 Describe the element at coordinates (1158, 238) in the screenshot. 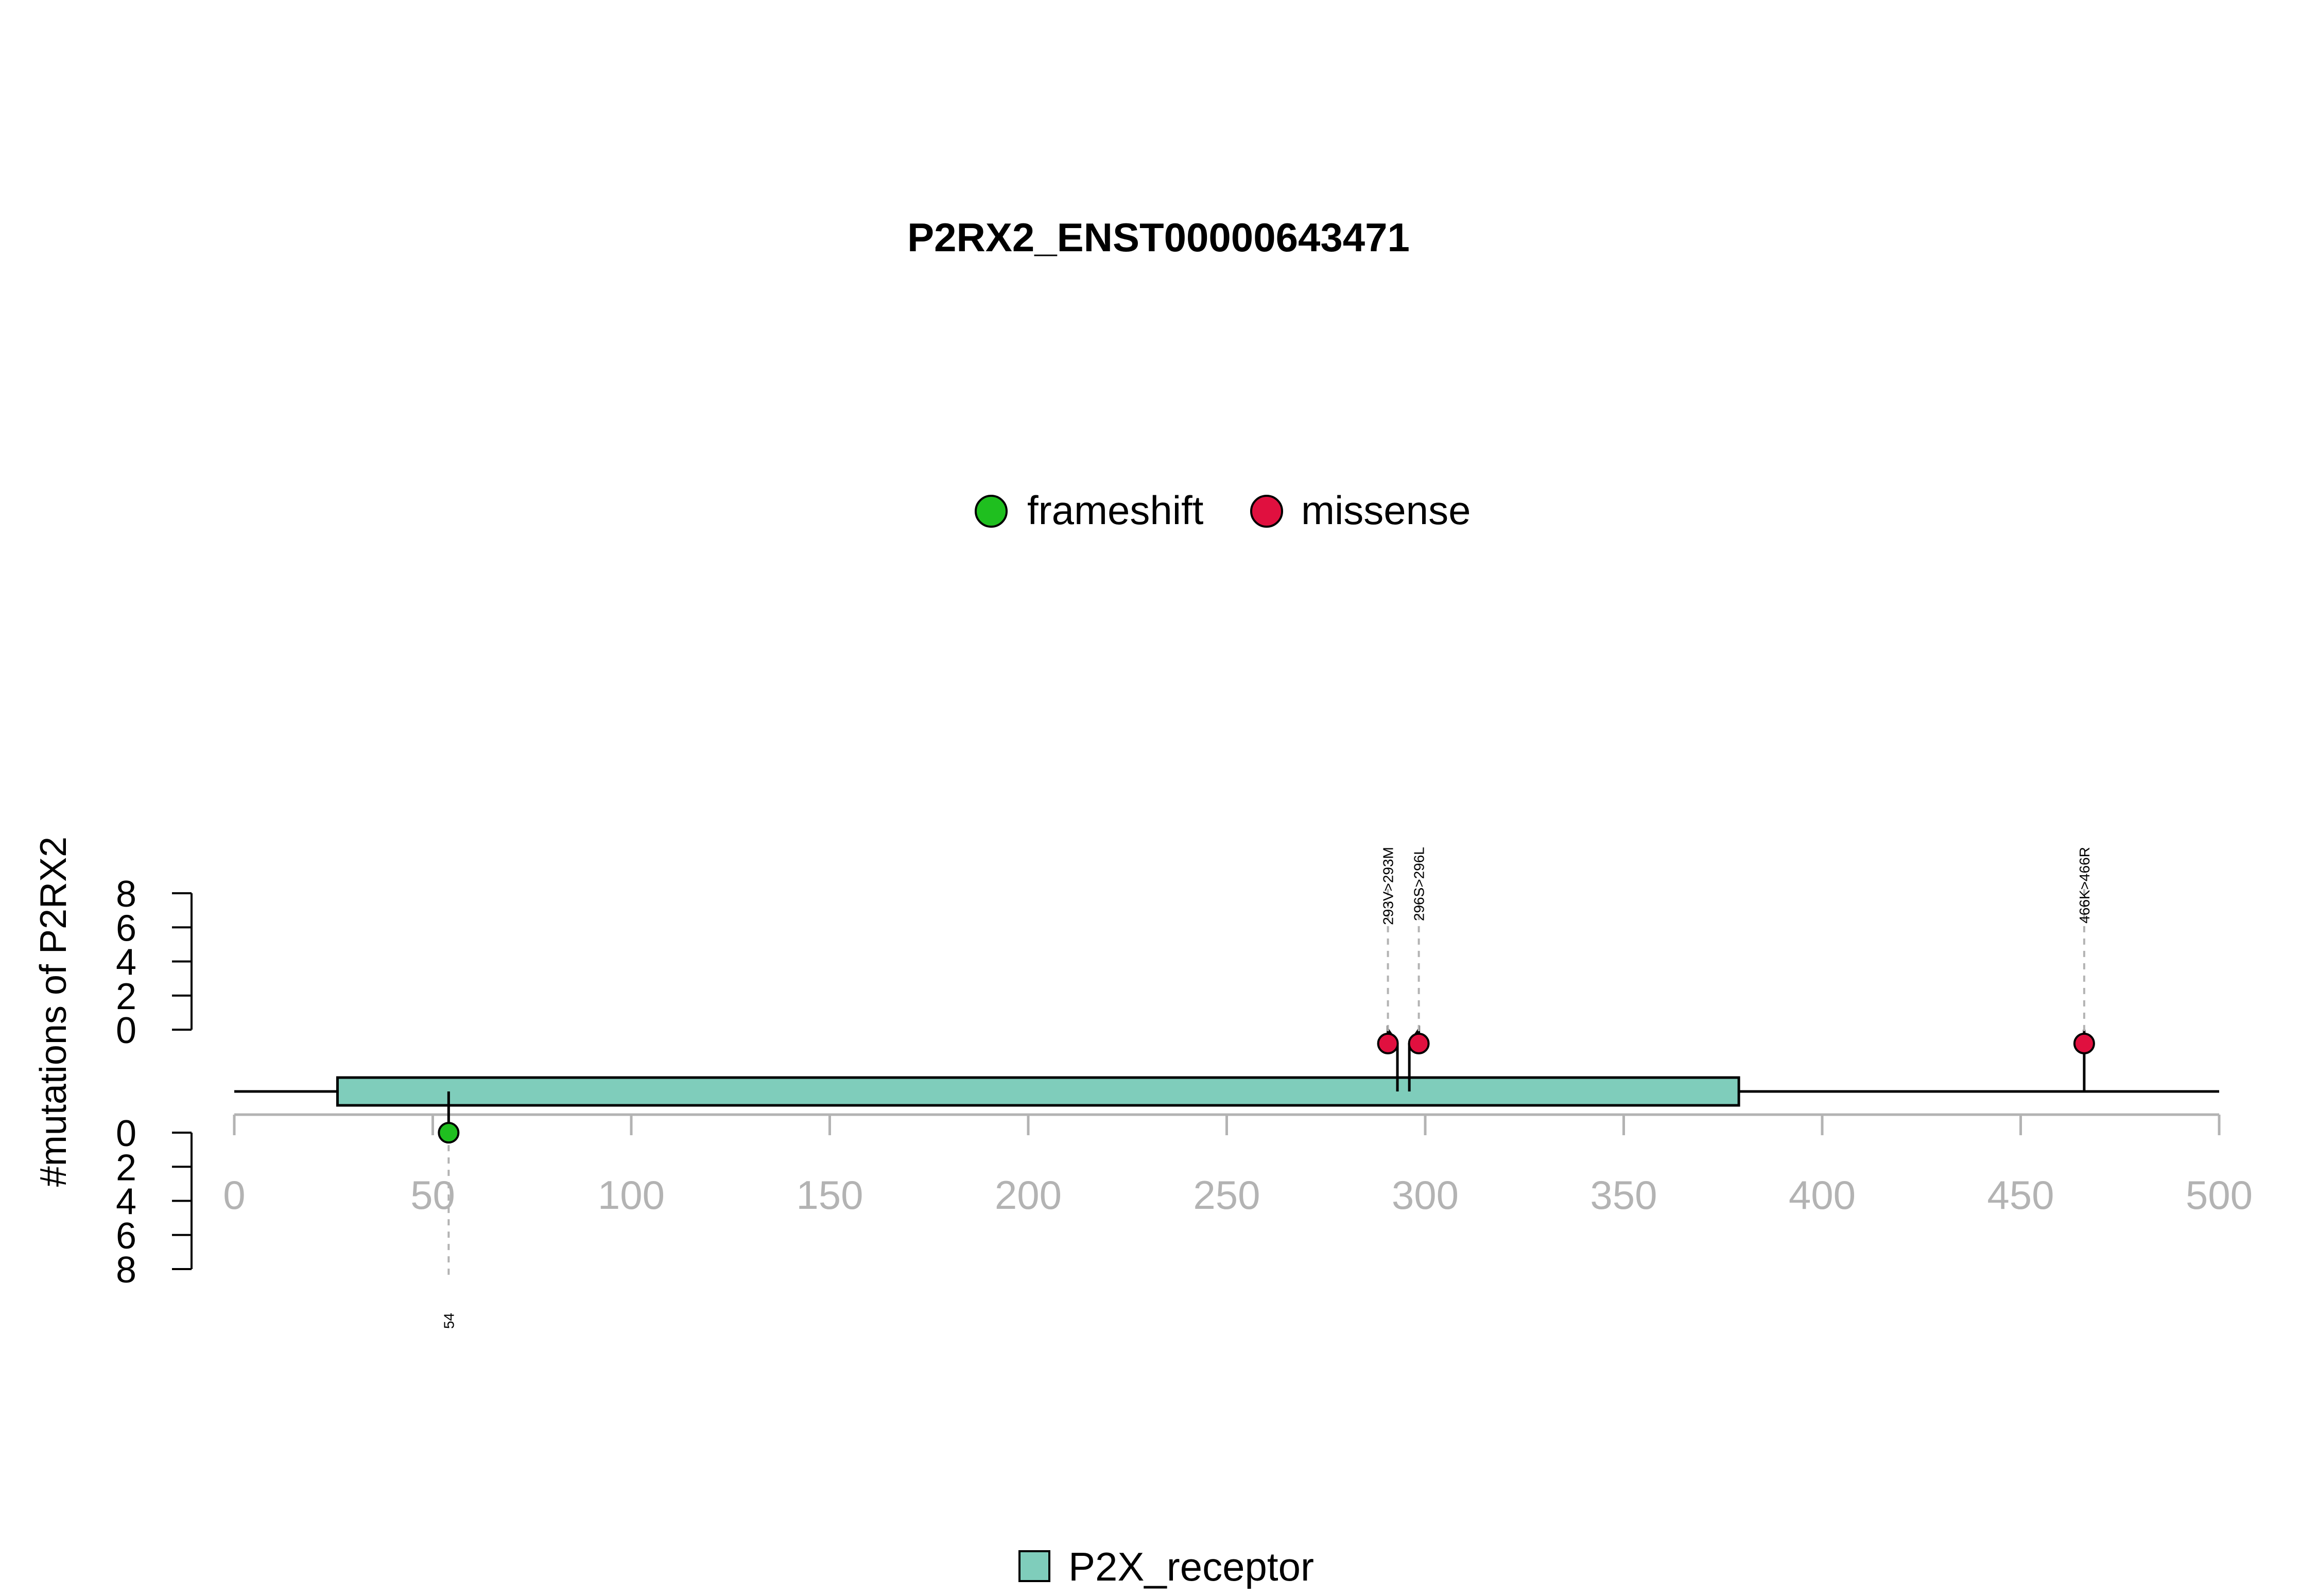

I see `chart-title: P2RX2_ENST00000643471` at that location.